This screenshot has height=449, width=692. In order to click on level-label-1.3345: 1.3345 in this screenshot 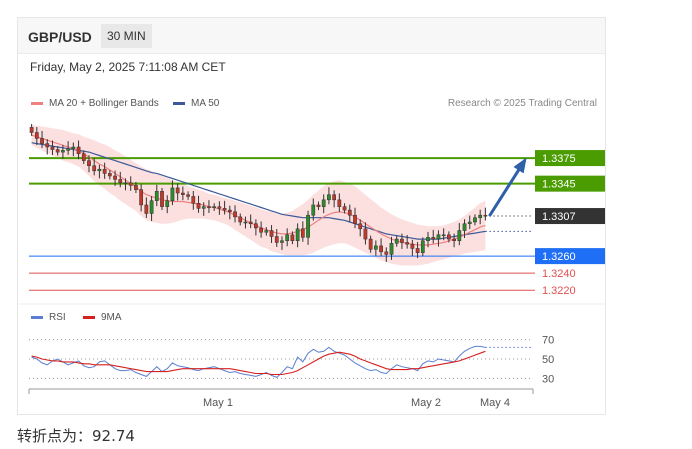, I will do `click(559, 185)`.